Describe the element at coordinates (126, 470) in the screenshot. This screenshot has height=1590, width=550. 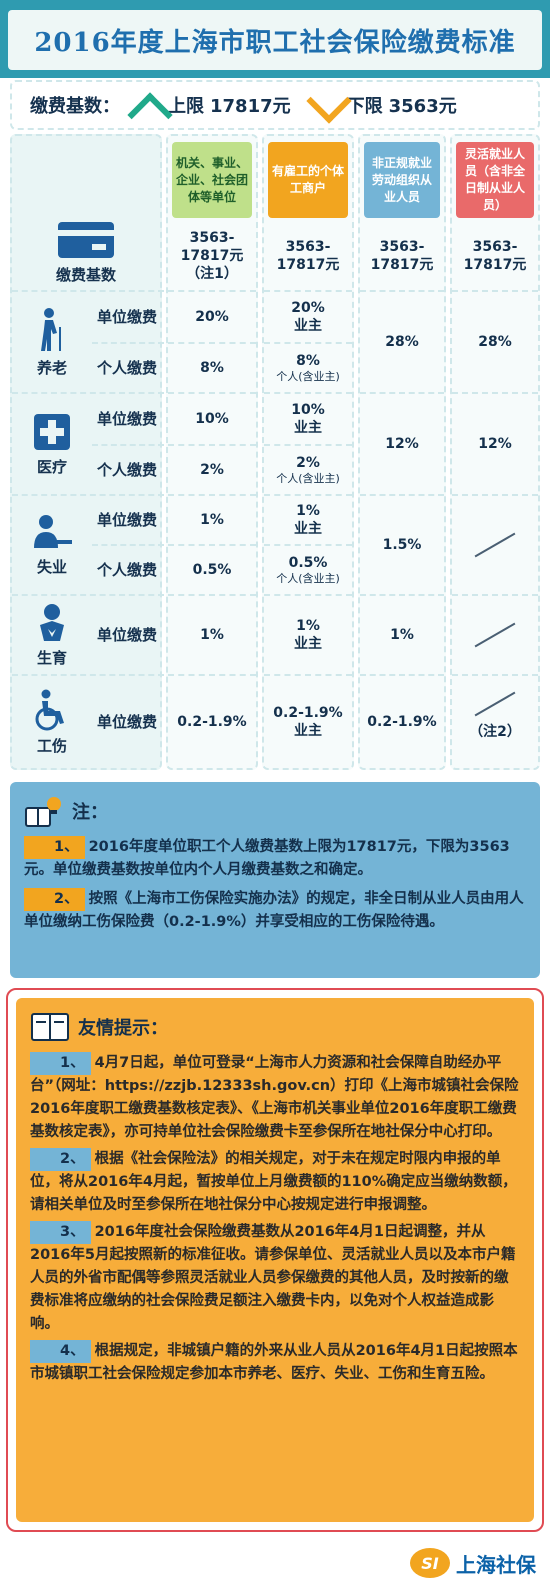
I see `medical-personal-label: 个人缴费` at that location.